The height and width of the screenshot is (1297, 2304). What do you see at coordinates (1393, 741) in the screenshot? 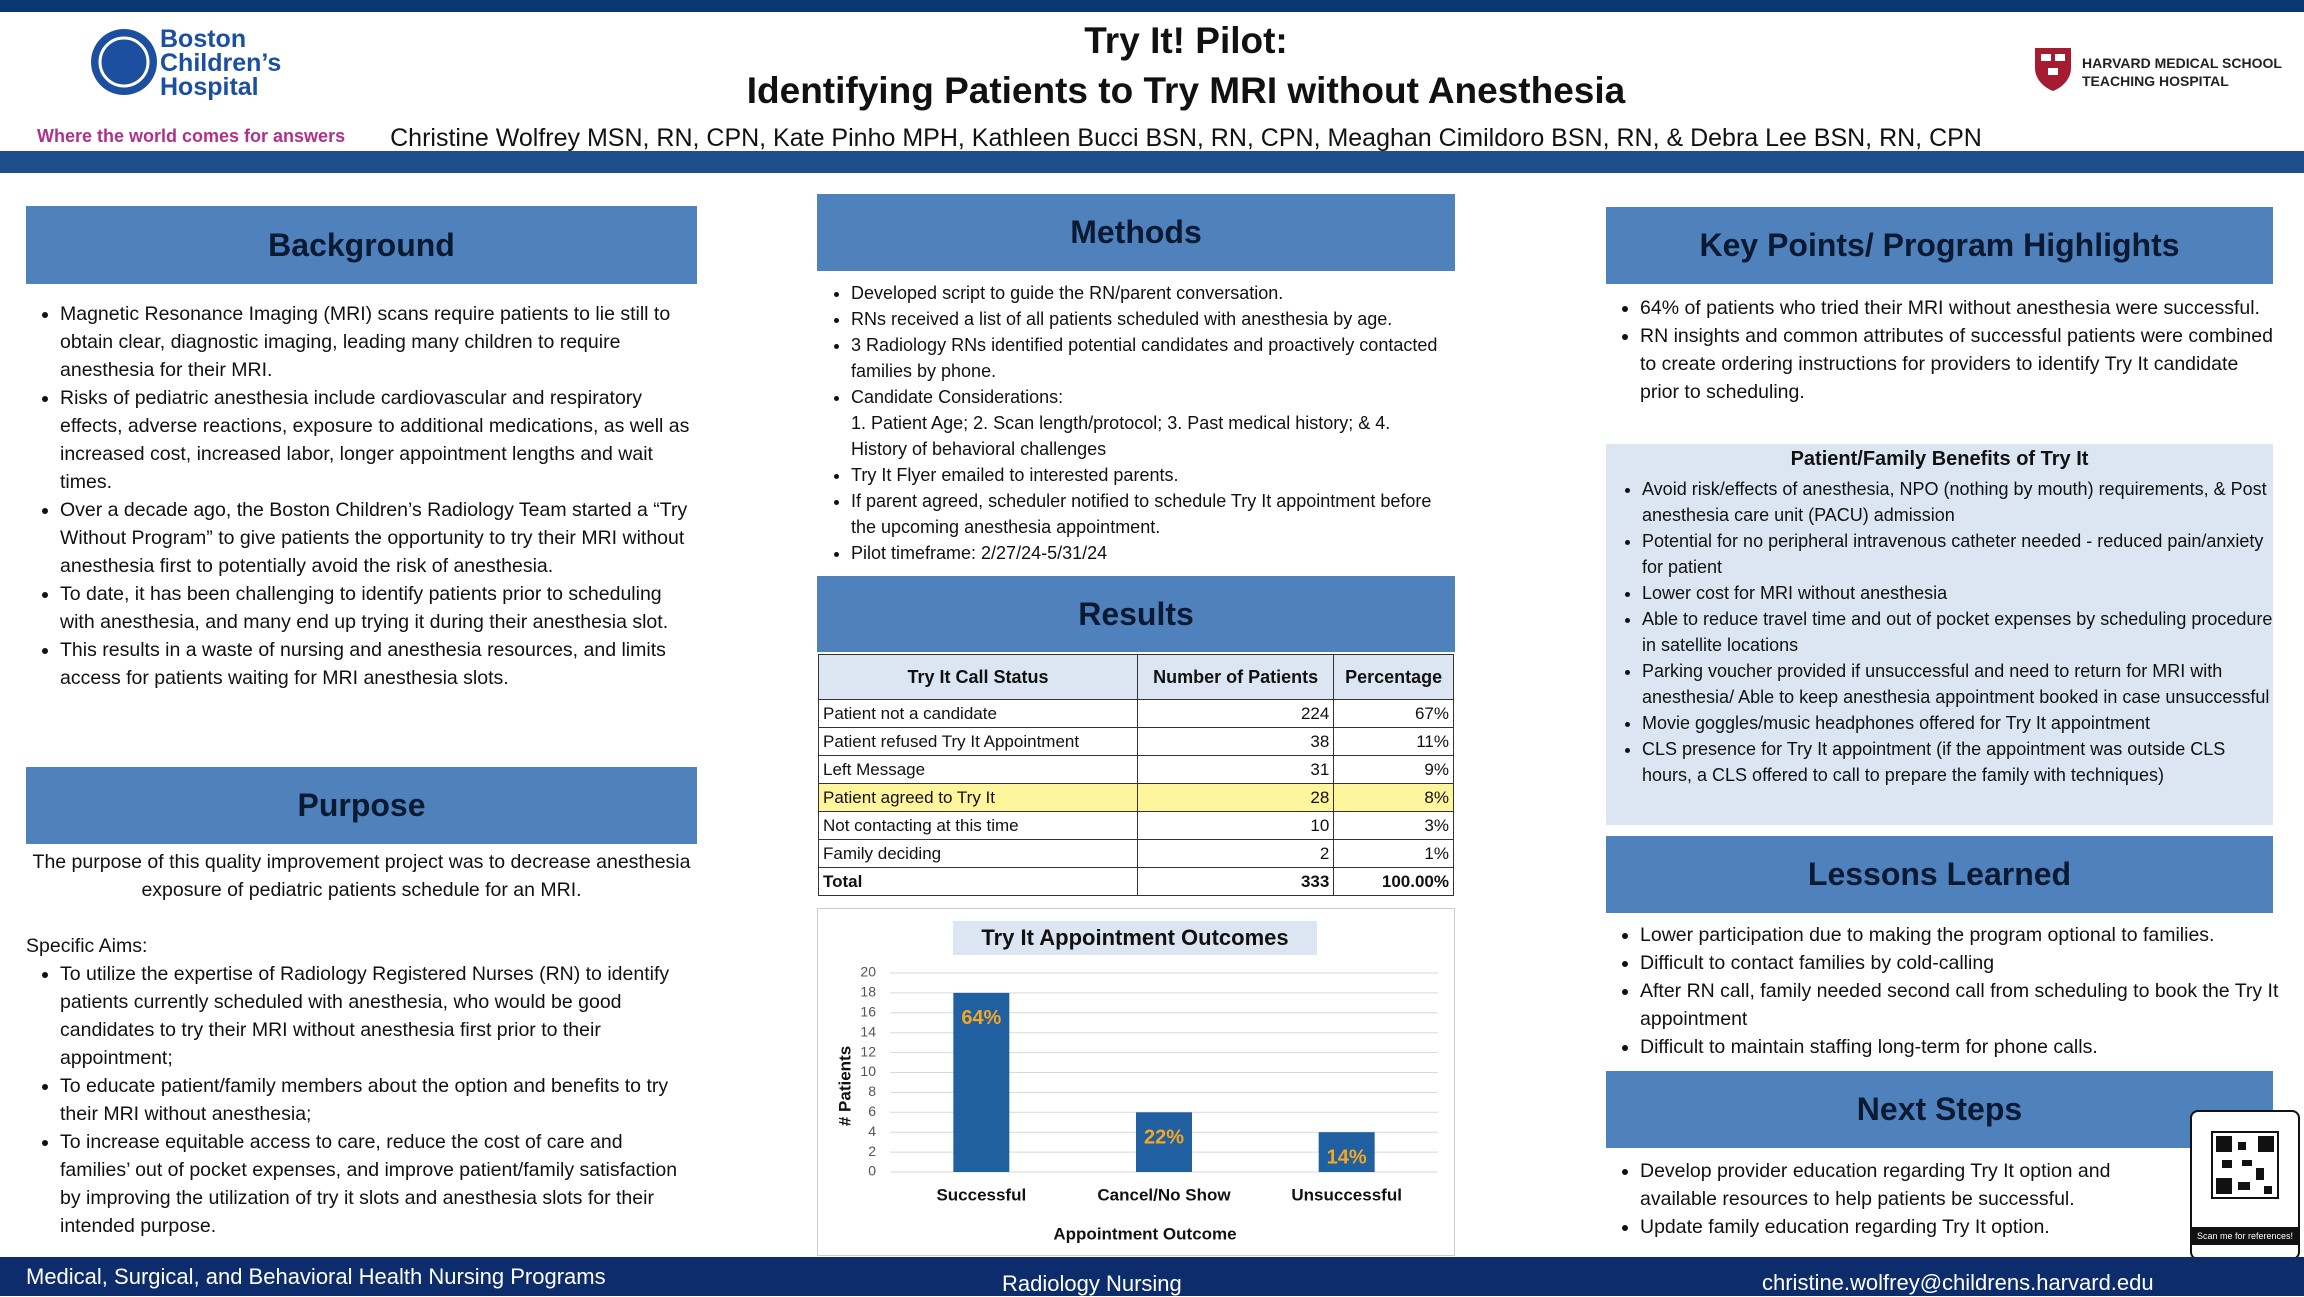
I see `table-cell: 11%` at bounding box center [1393, 741].